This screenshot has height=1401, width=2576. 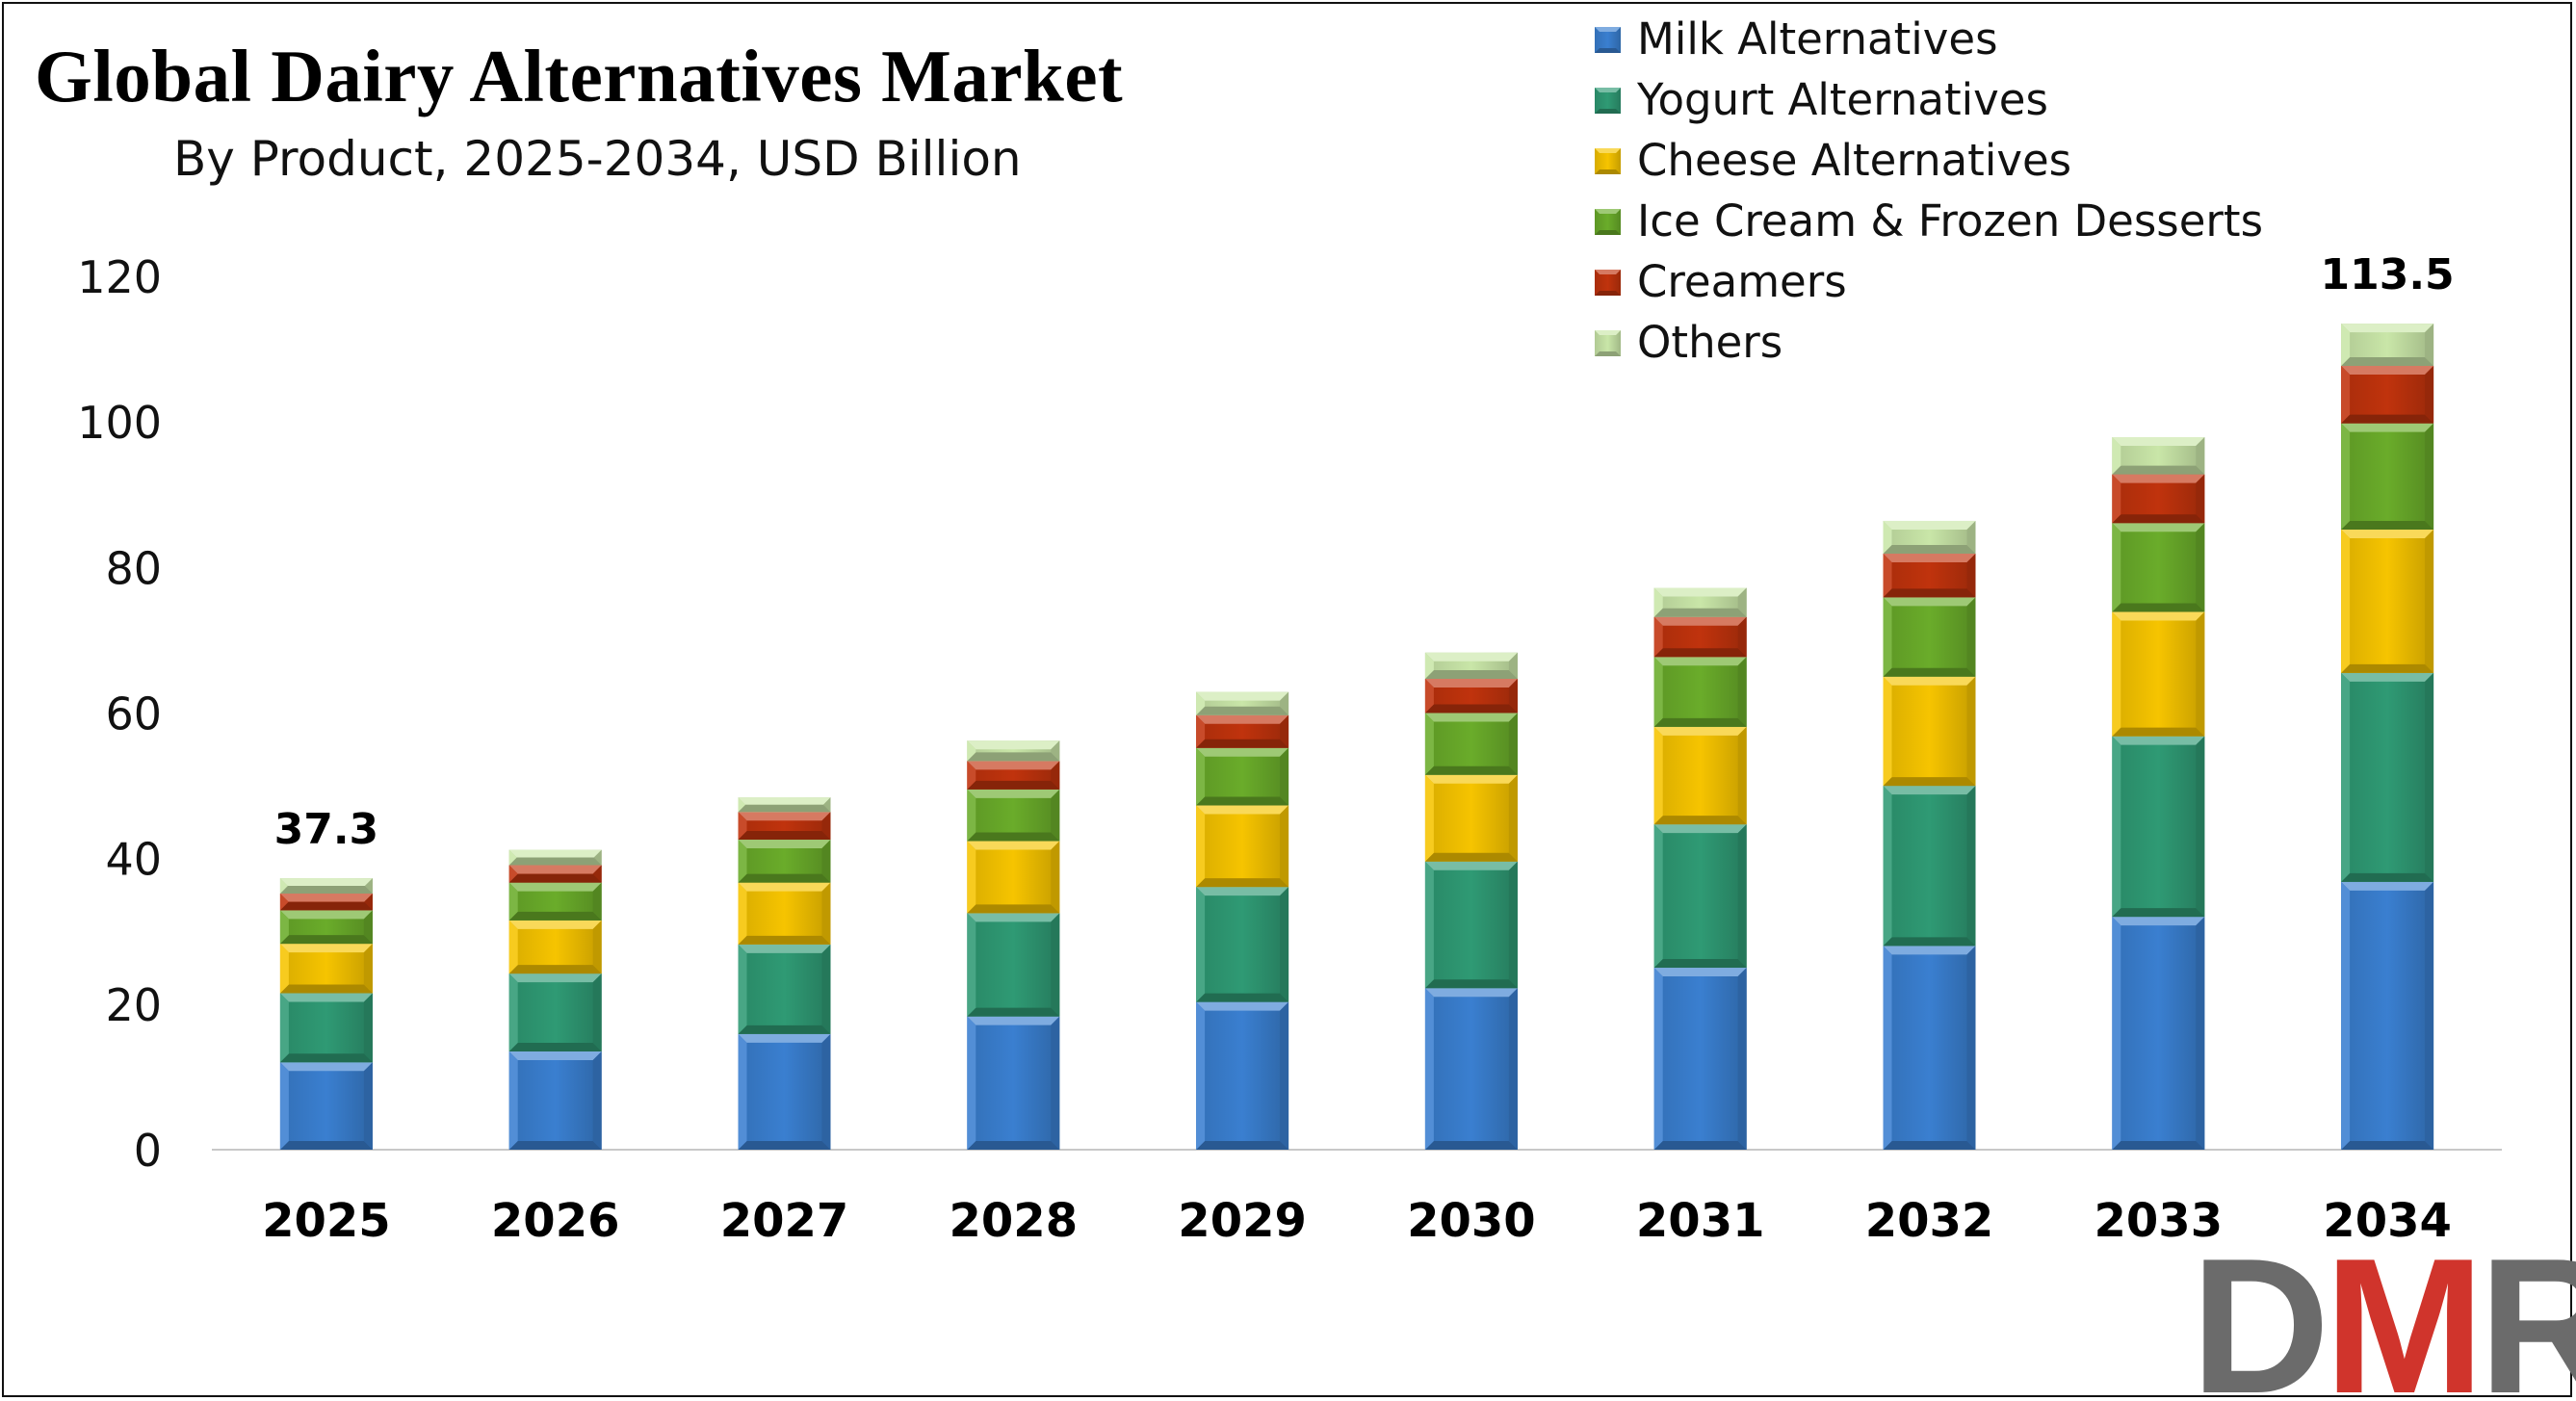 What do you see at coordinates (326, 886) in the screenshot?
I see `bar-segment-others-2025` at bounding box center [326, 886].